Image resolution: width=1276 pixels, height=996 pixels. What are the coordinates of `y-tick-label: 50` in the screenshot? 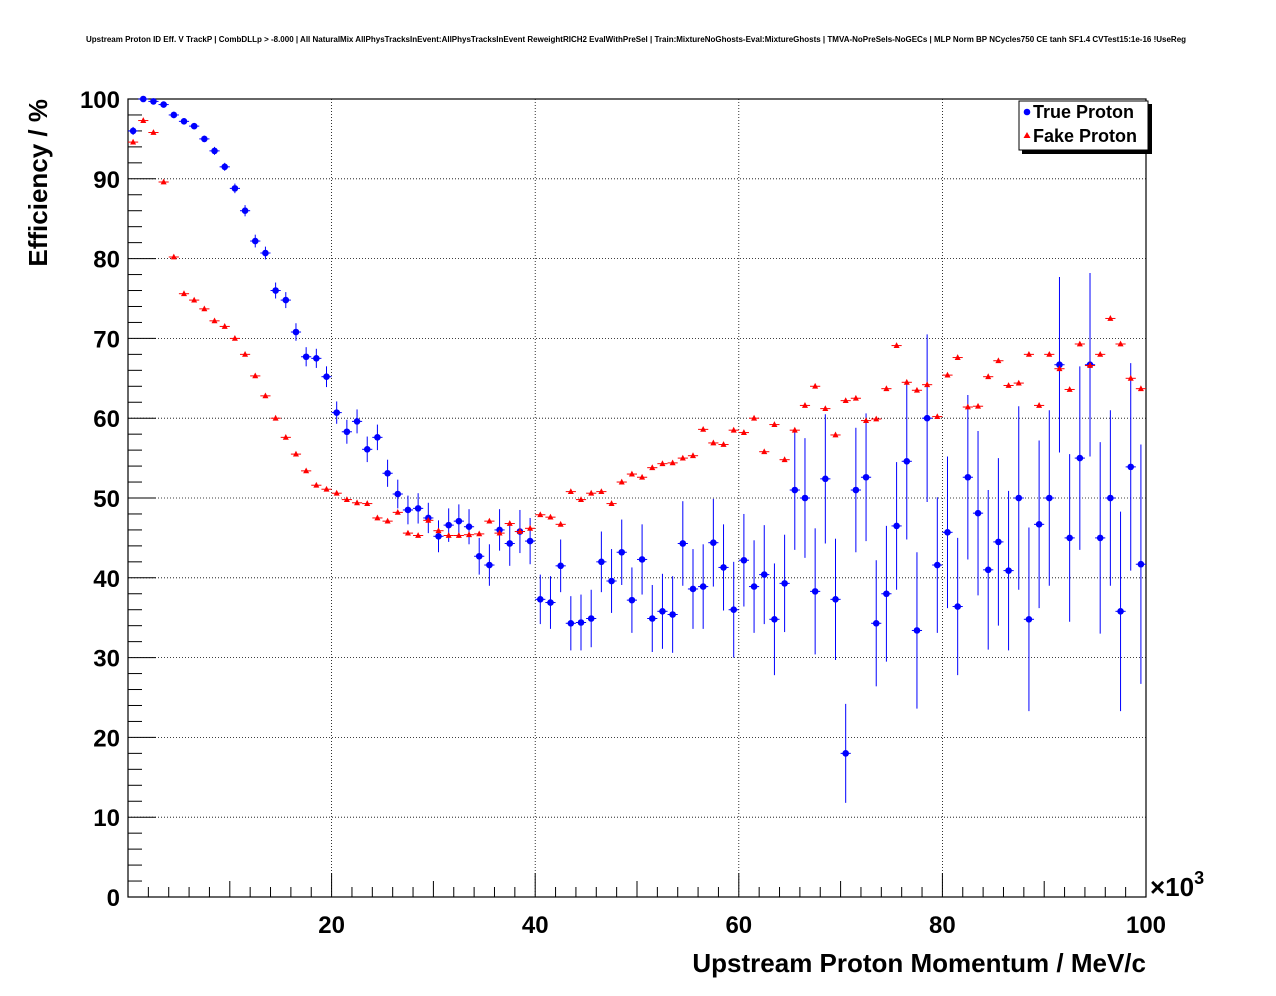 It's located at (106, 499).